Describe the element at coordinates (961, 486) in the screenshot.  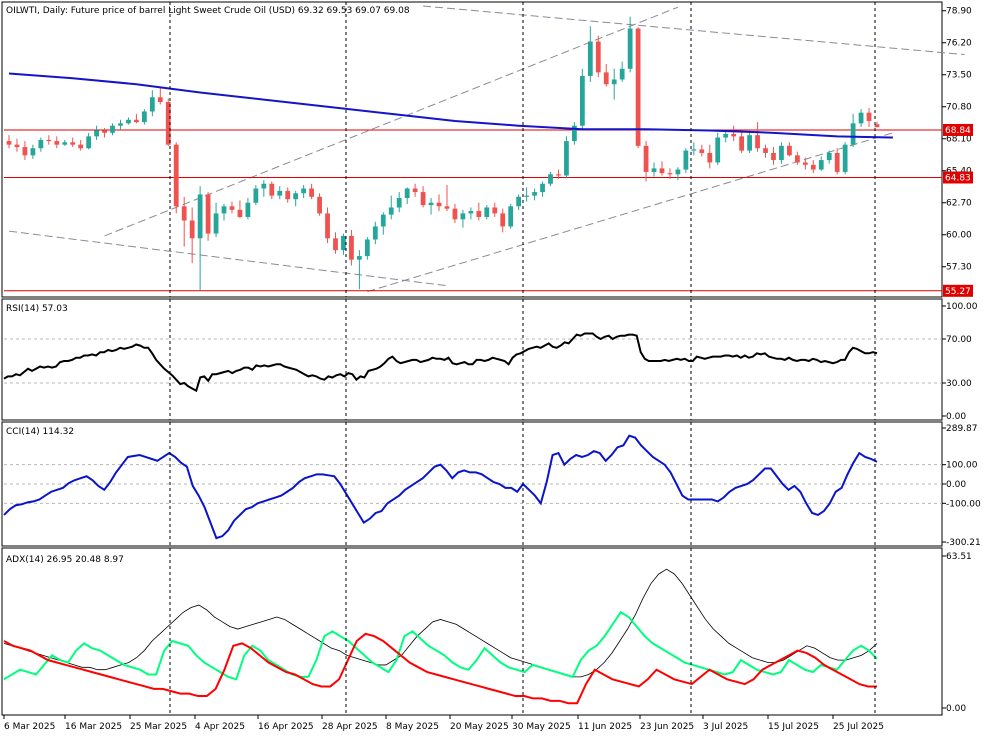
I see `cci-y-axis: 289.87 100.00 0.00 -100.00 -300.21` at that location.